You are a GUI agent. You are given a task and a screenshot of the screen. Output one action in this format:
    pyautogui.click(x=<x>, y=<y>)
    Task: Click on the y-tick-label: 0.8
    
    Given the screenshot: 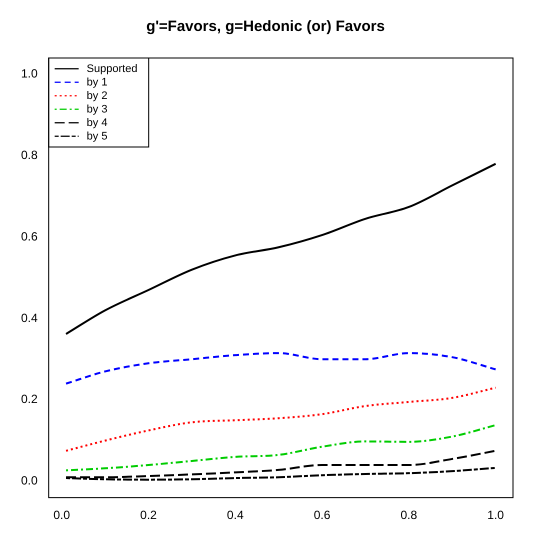 What is the action you would take?
    pyautogui.click(x=29, y=155)
    